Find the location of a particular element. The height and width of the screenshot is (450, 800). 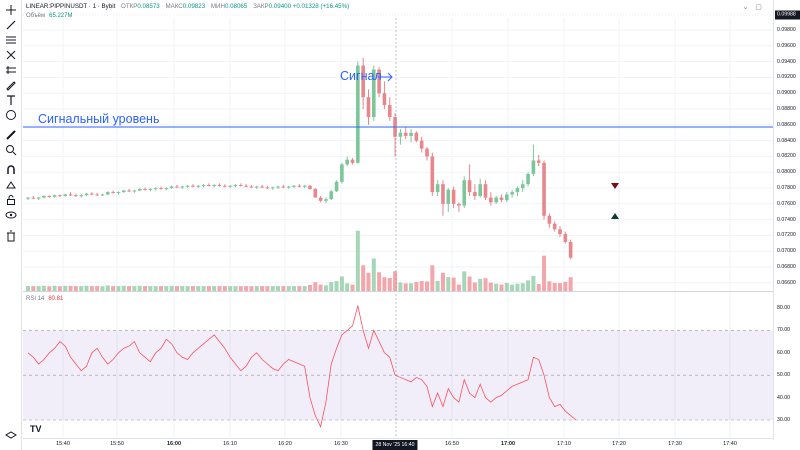

rsi-tick: 70.00 is located at coordinates (783, 330).